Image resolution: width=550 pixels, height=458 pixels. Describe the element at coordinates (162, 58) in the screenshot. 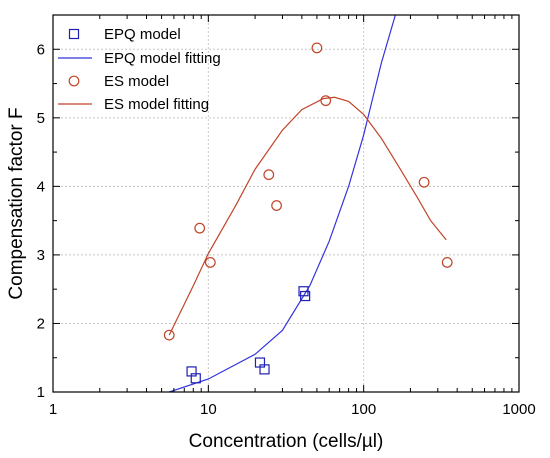

I see `legend-label-epq-model-fitting: EPQ model fitting` at that location.